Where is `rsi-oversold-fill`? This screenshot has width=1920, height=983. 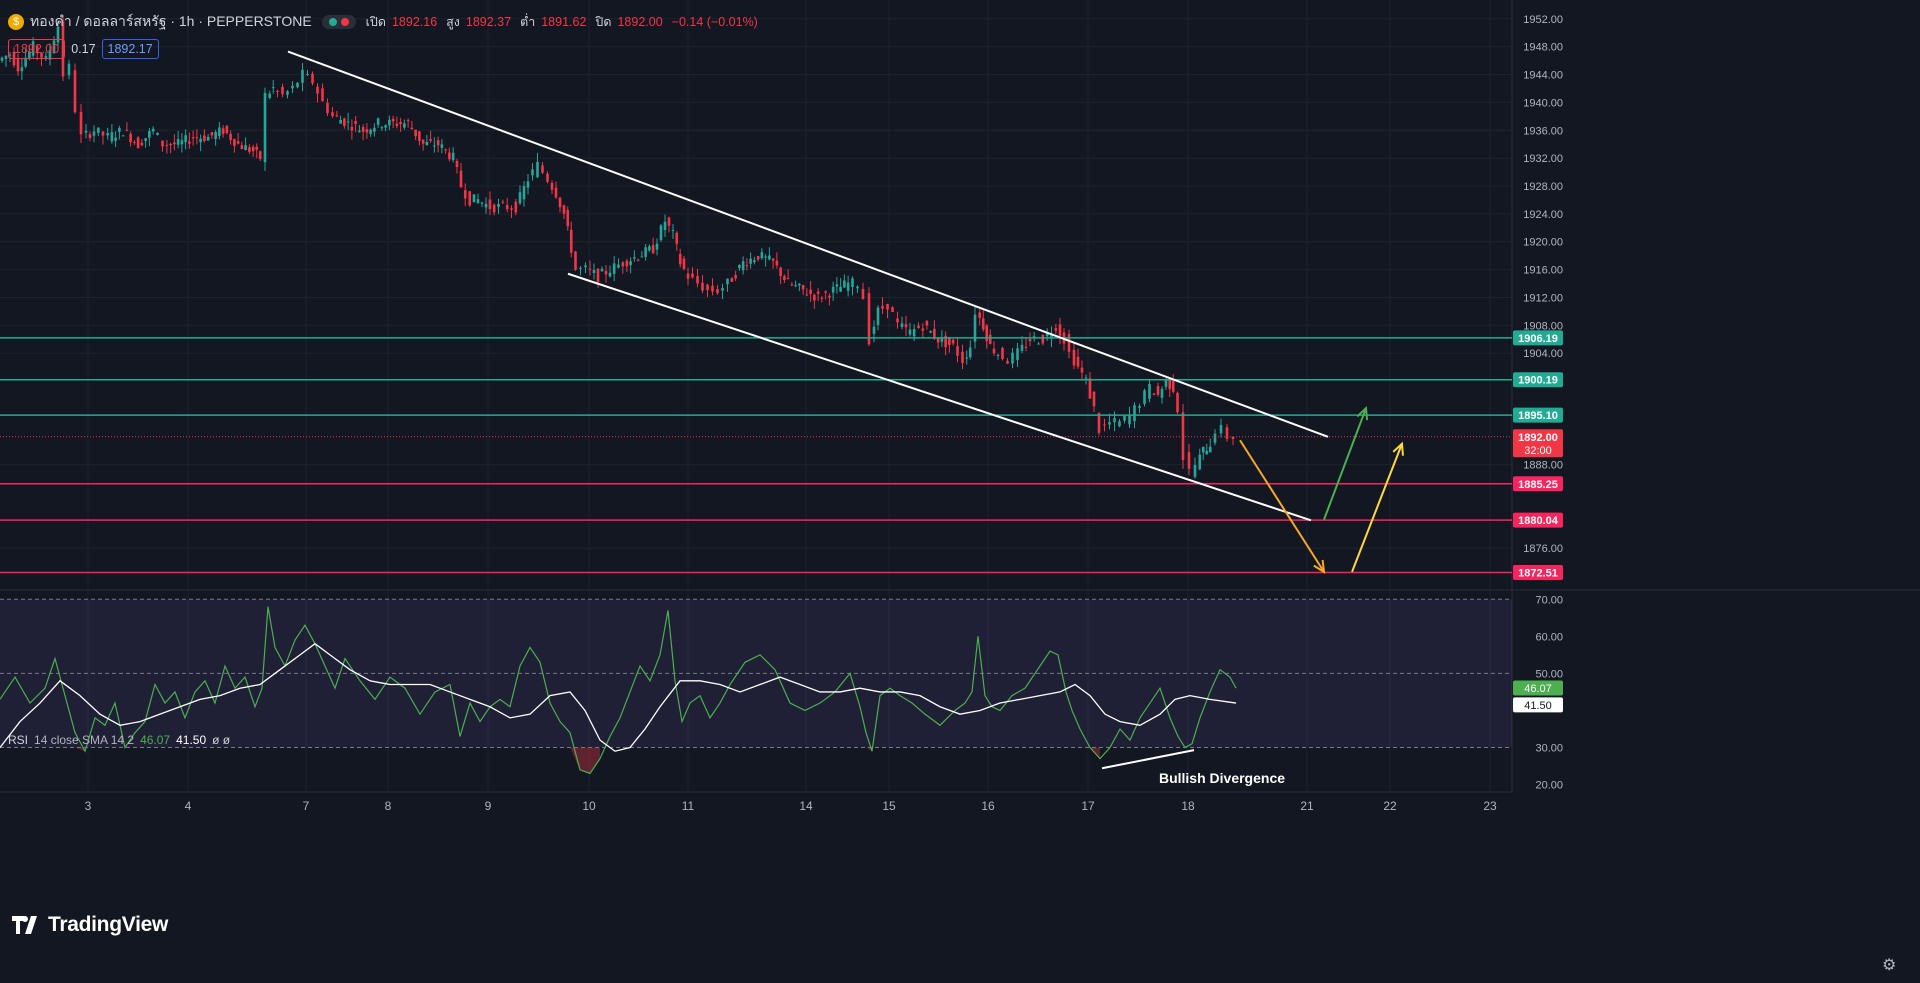
rsi-oversold-fill is located at coordinates (575, 758).